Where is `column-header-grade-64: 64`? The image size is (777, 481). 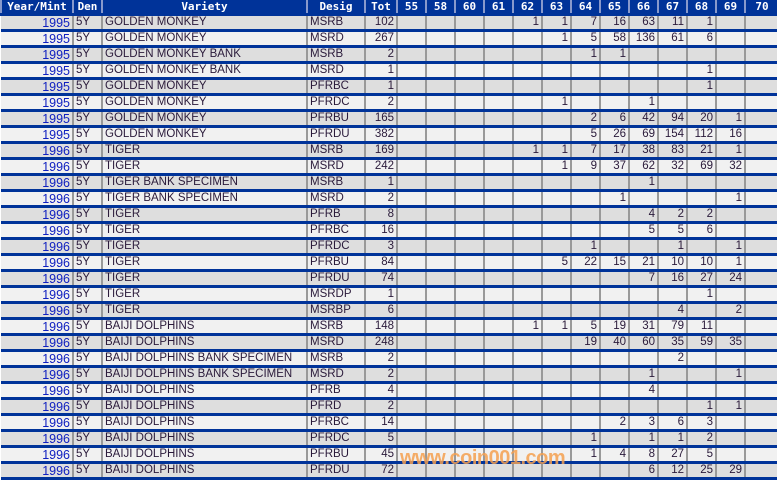 column-header-grade-64: 64 is located at coordinates (585, 8).